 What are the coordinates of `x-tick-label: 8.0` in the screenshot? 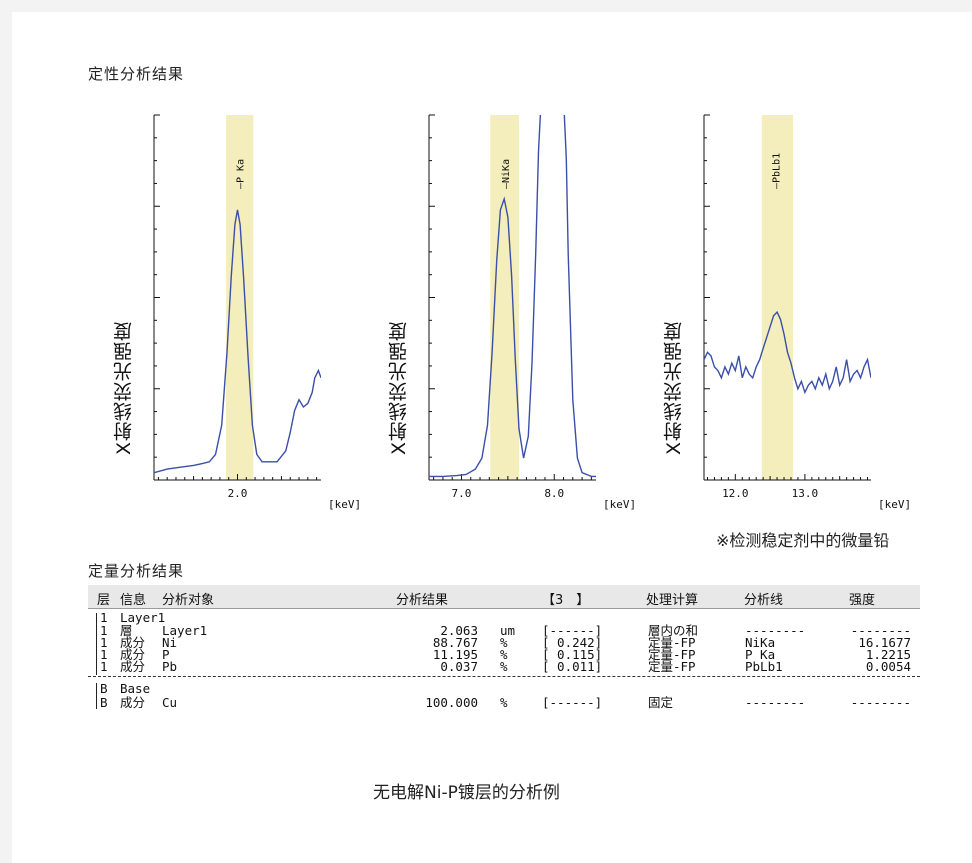 It's located at (554, 493).